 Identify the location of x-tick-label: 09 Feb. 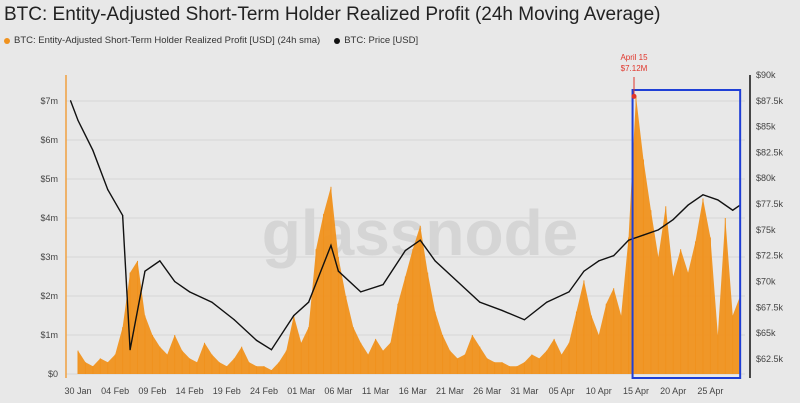
(152, 391).